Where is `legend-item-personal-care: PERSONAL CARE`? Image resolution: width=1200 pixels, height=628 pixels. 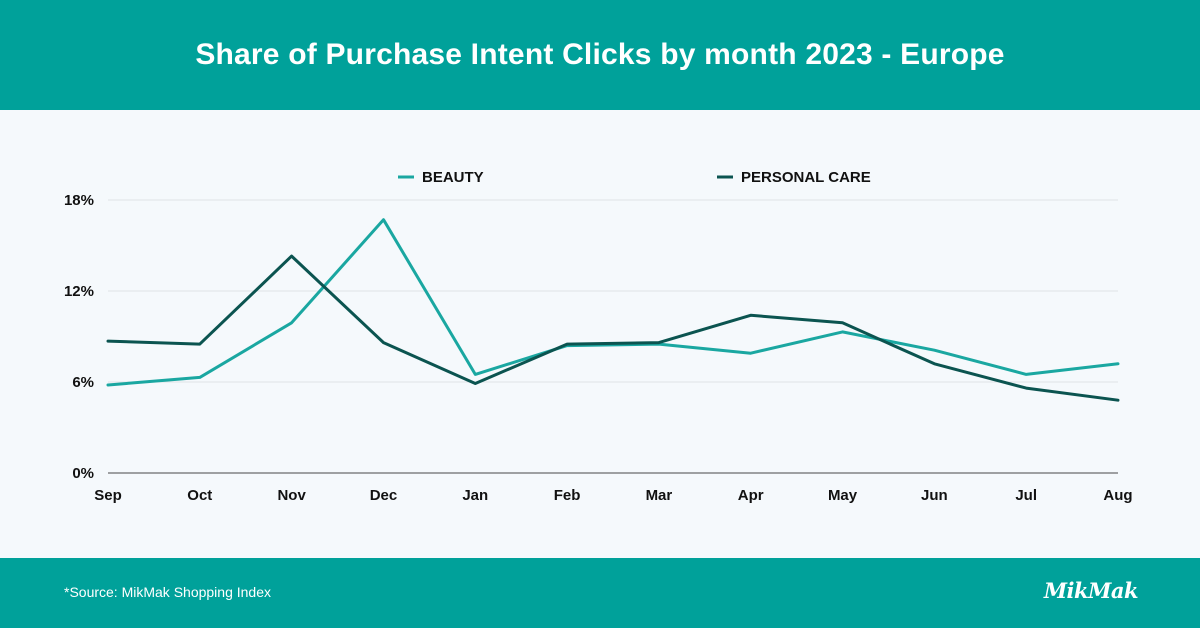 legend-item-personal-care: PERSONAL CARE is located at coordinates (794, 177).